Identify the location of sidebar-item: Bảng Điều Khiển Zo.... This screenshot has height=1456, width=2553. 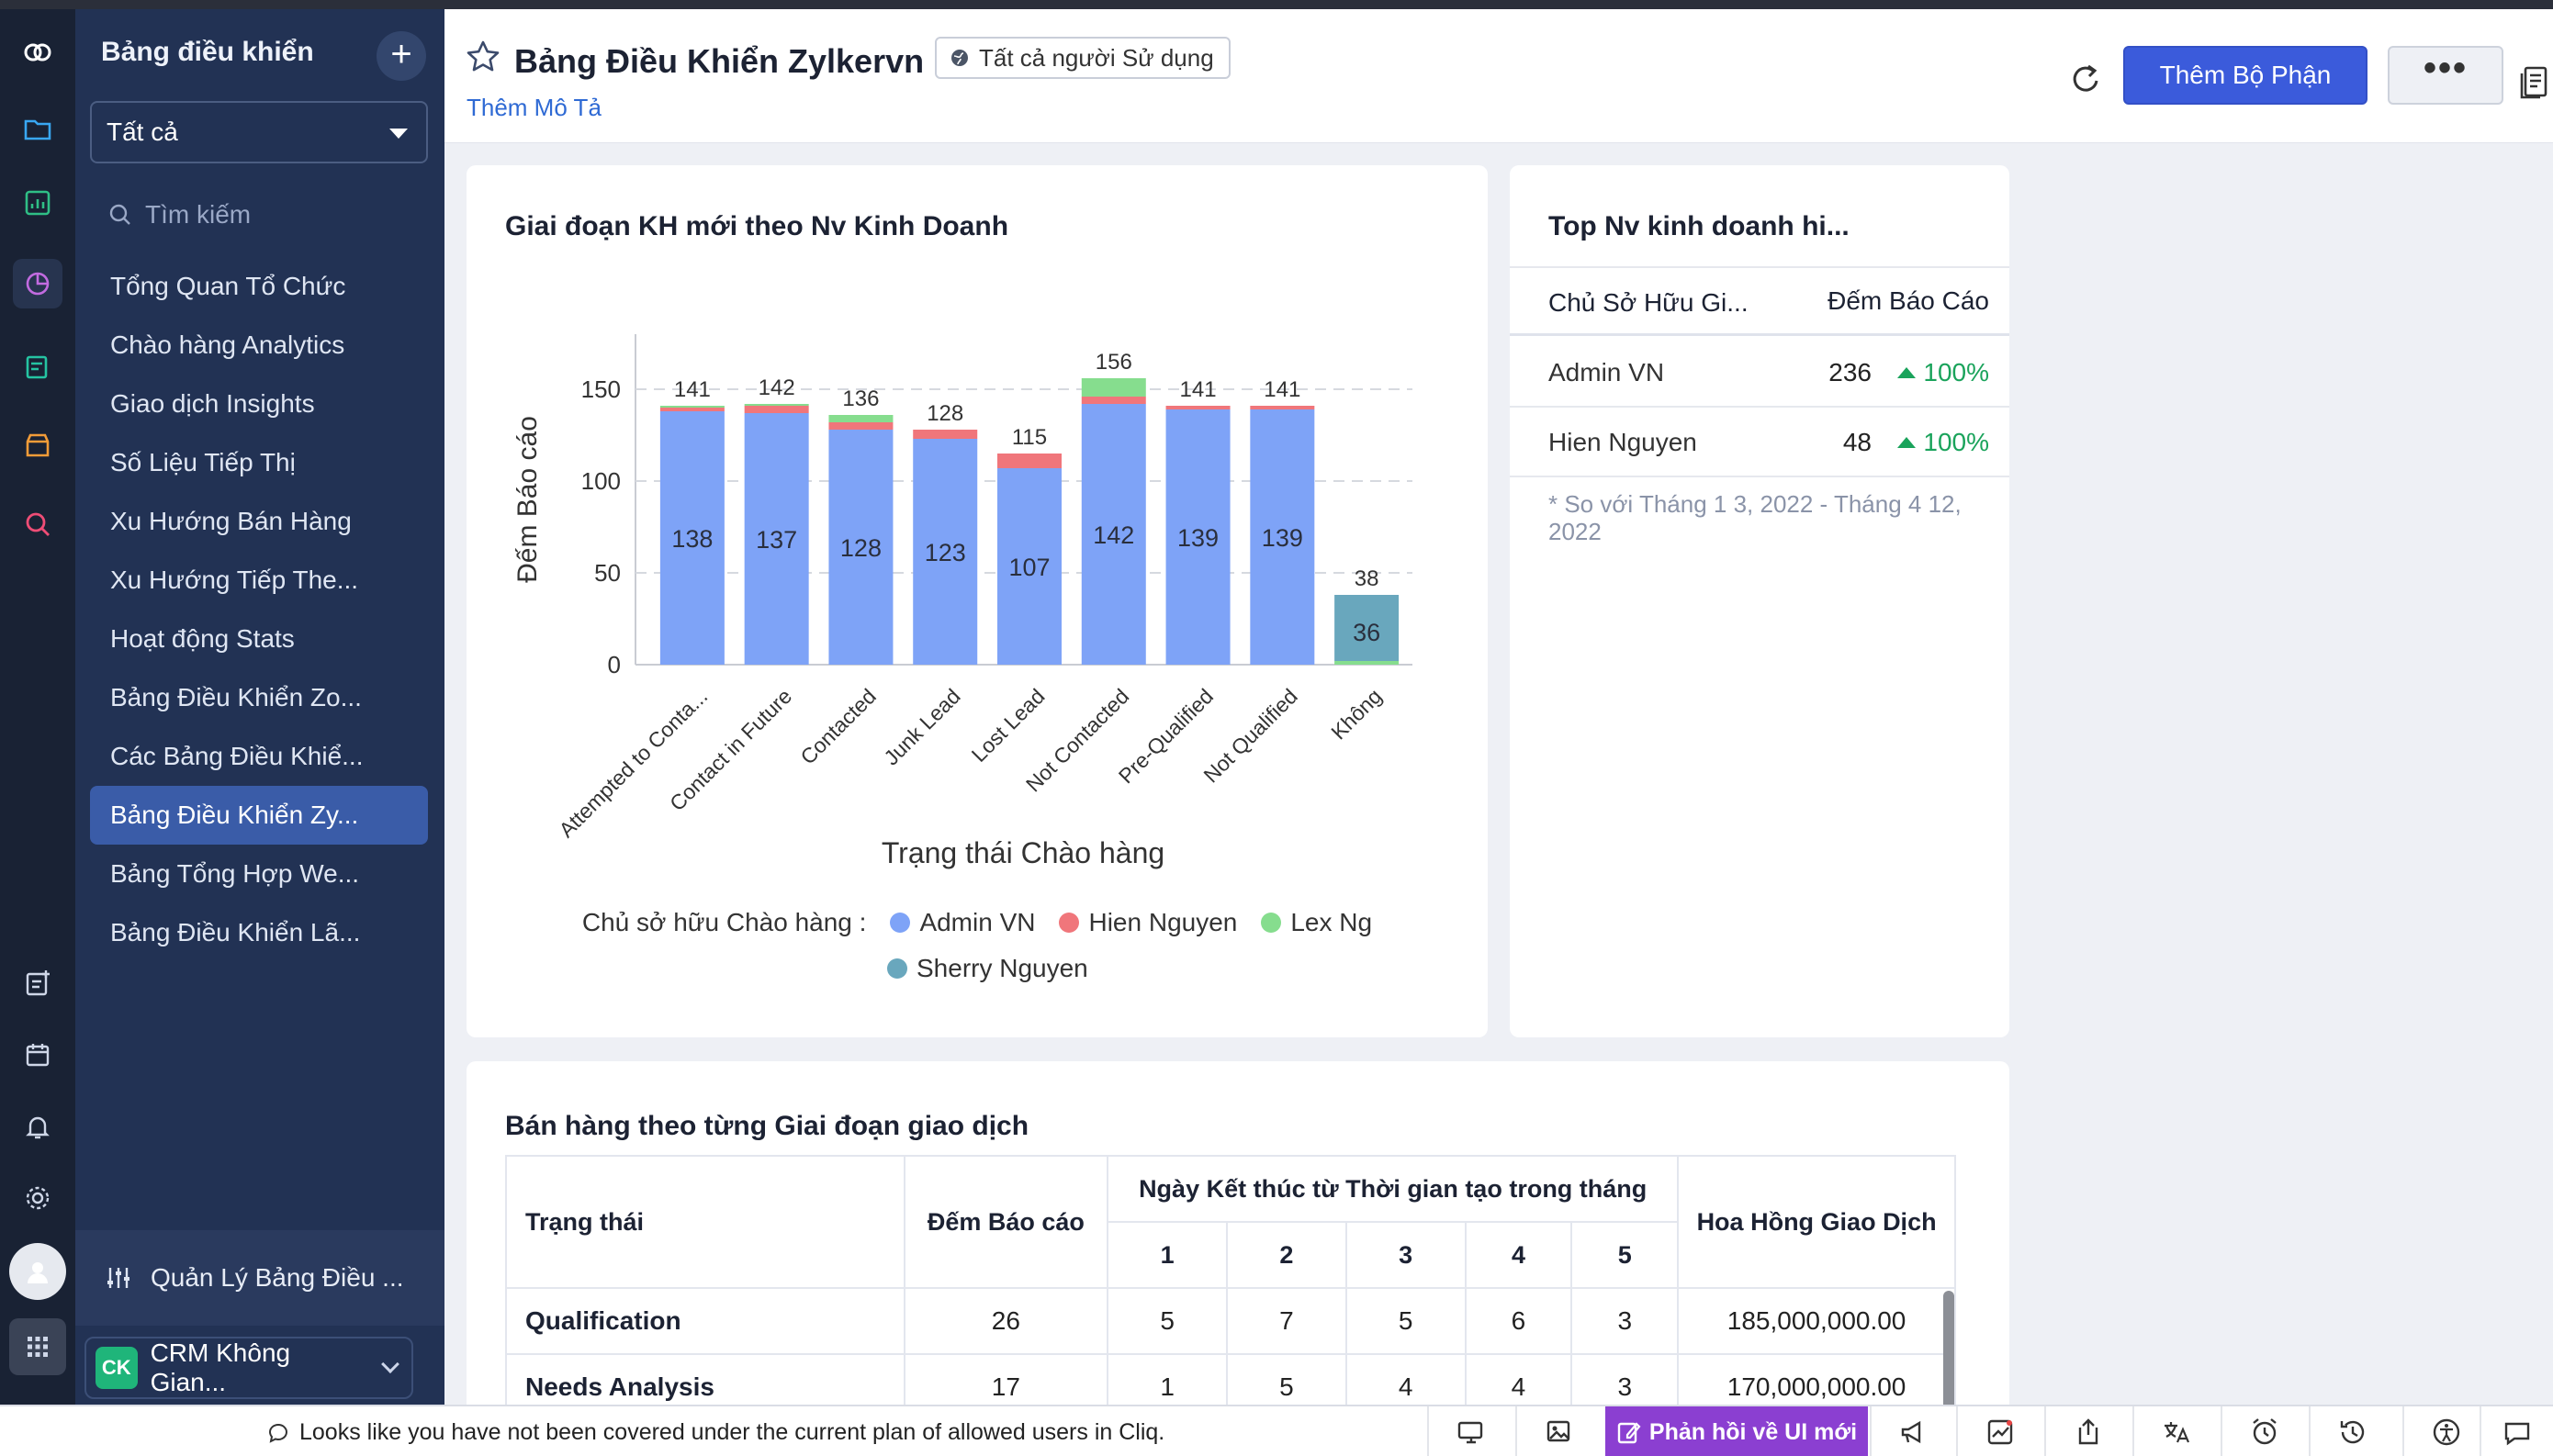
(236, 697).